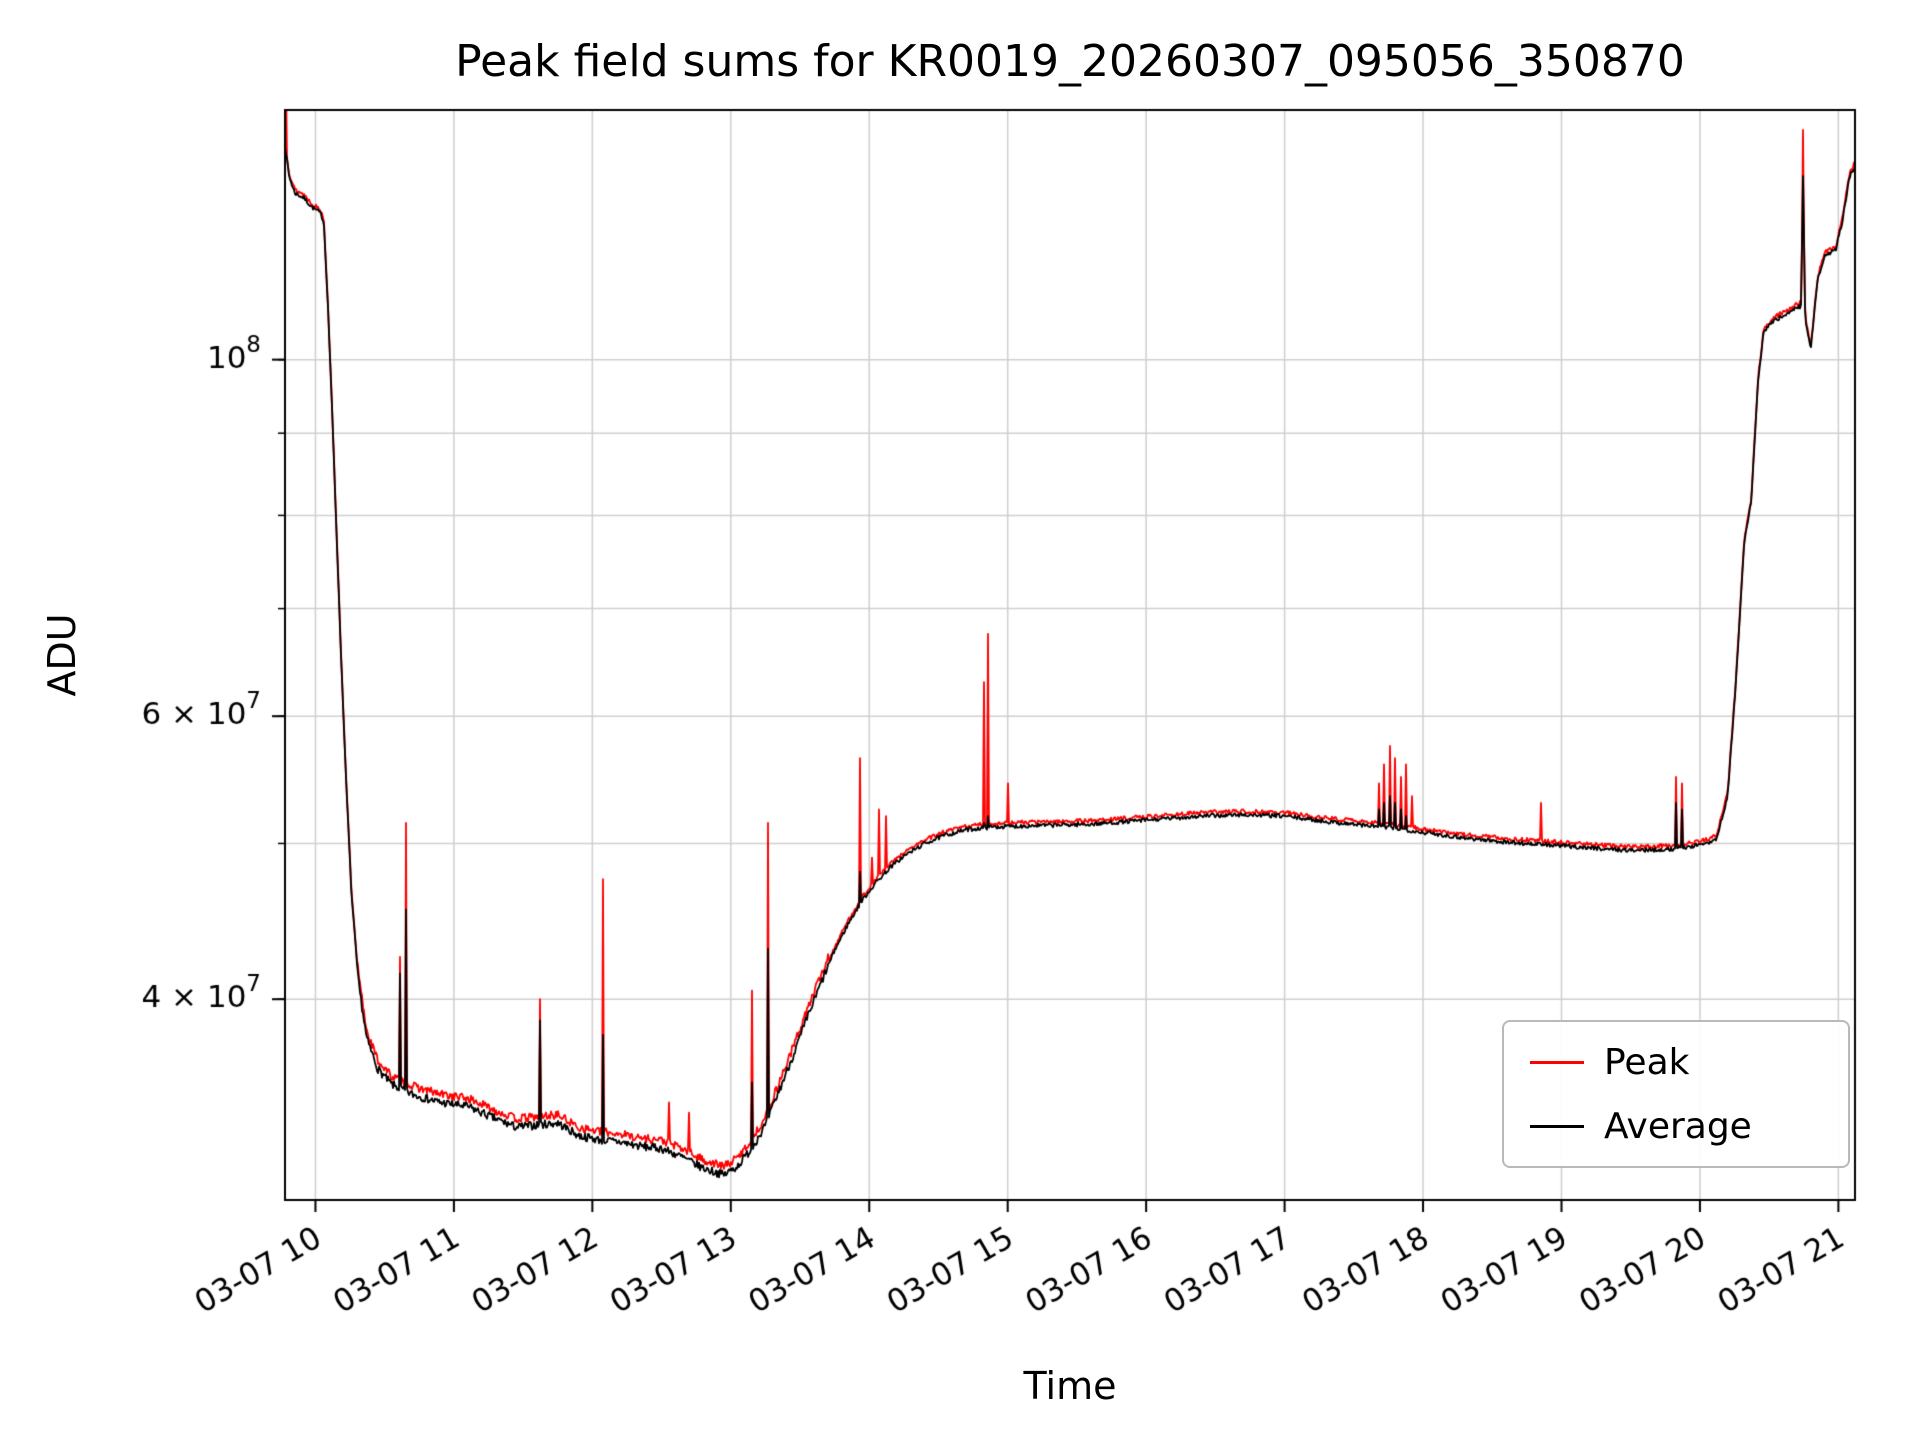  Describe the element at coordinates (1070, 1386) in the screenshot. I see `x-axis-label: Time` at that location.